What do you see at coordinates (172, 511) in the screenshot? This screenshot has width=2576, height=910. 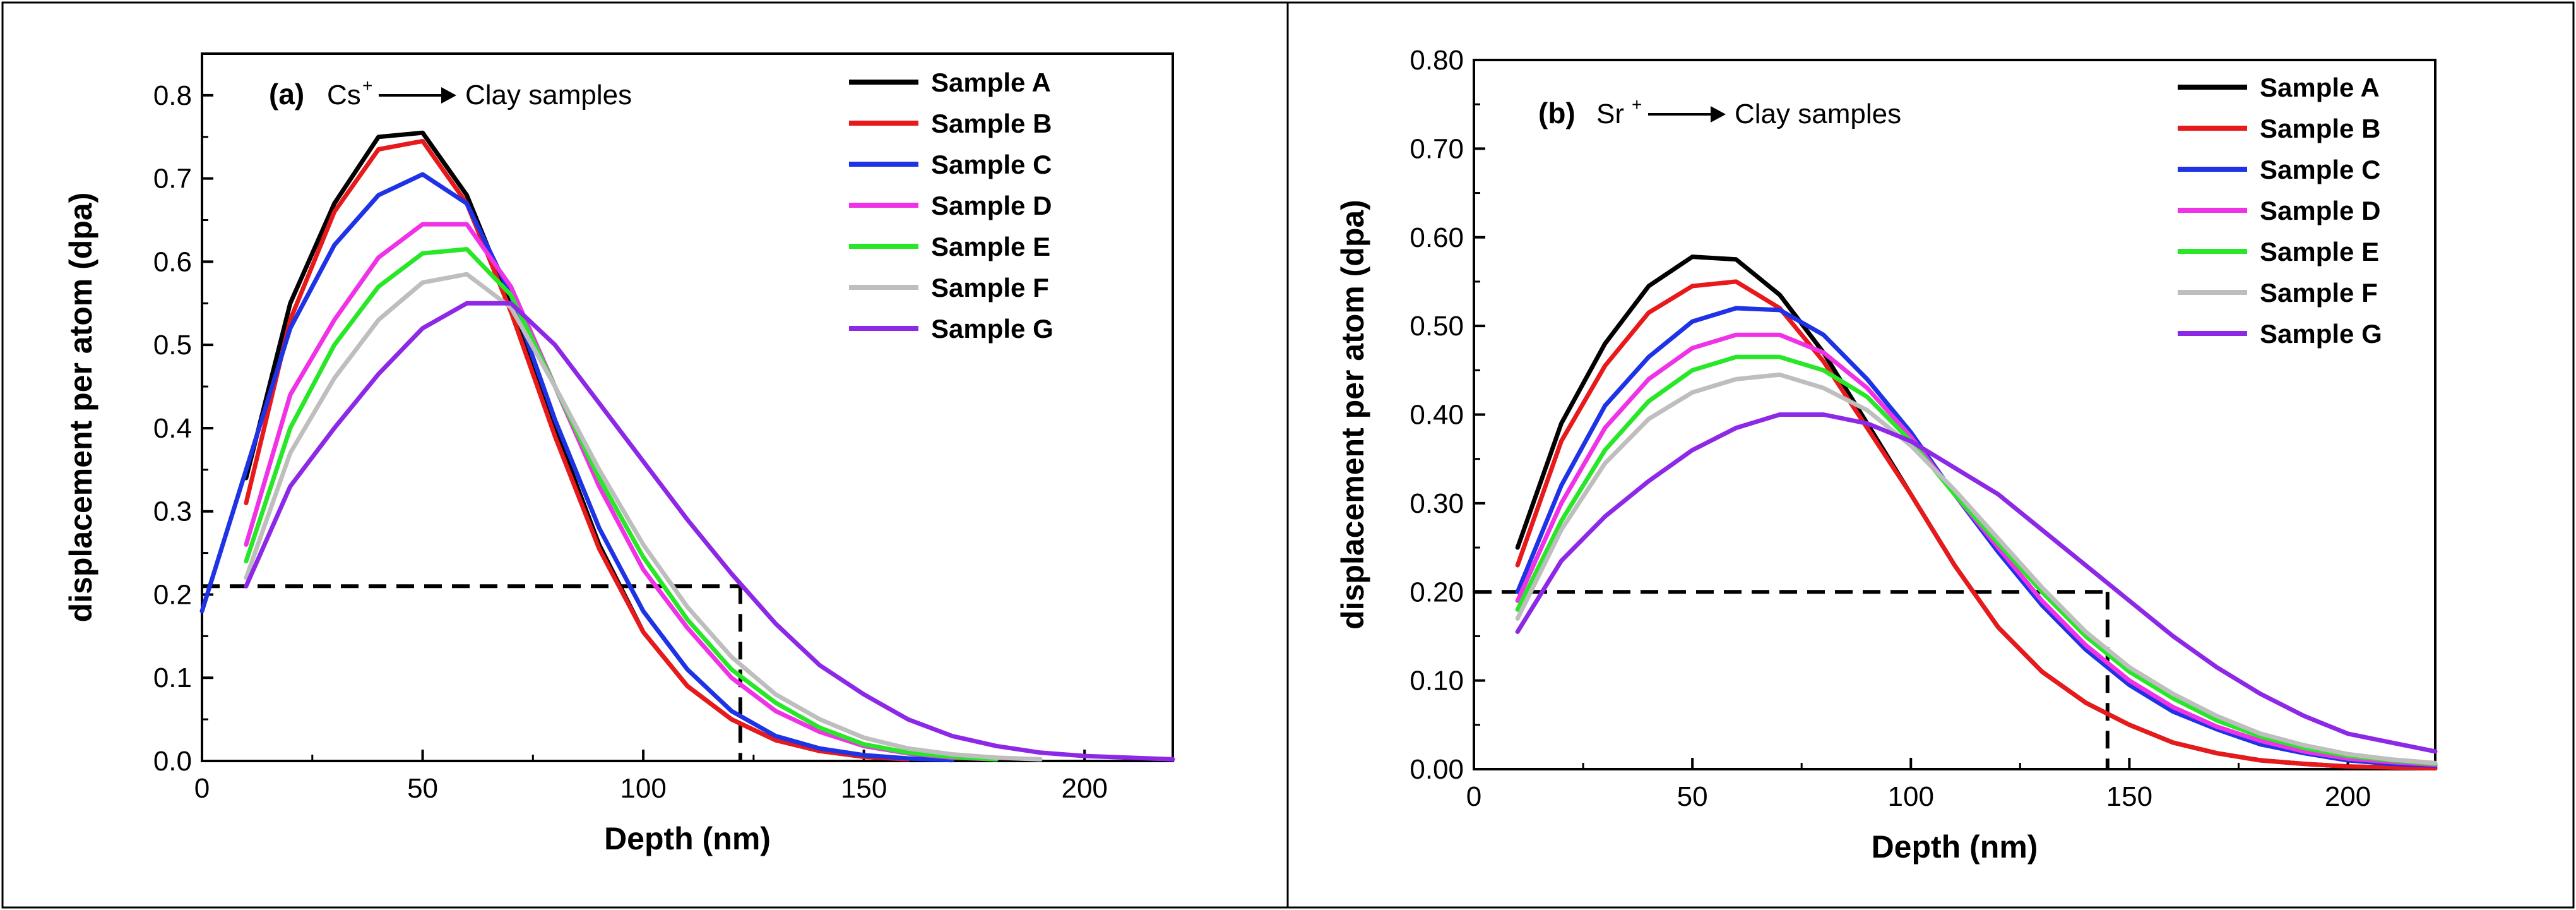 I see `y-tick-label-a-3: 0.3` at bounding box center [172, 511].